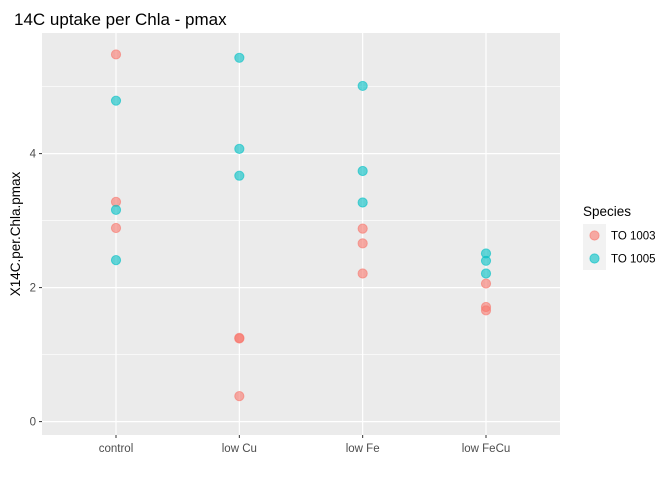 Image resolution: width=672 pixels, height=480 pixels. Describe the element at coordinates (33, 289) in the screenshot. I see `y-tick-label: 2` at that location.